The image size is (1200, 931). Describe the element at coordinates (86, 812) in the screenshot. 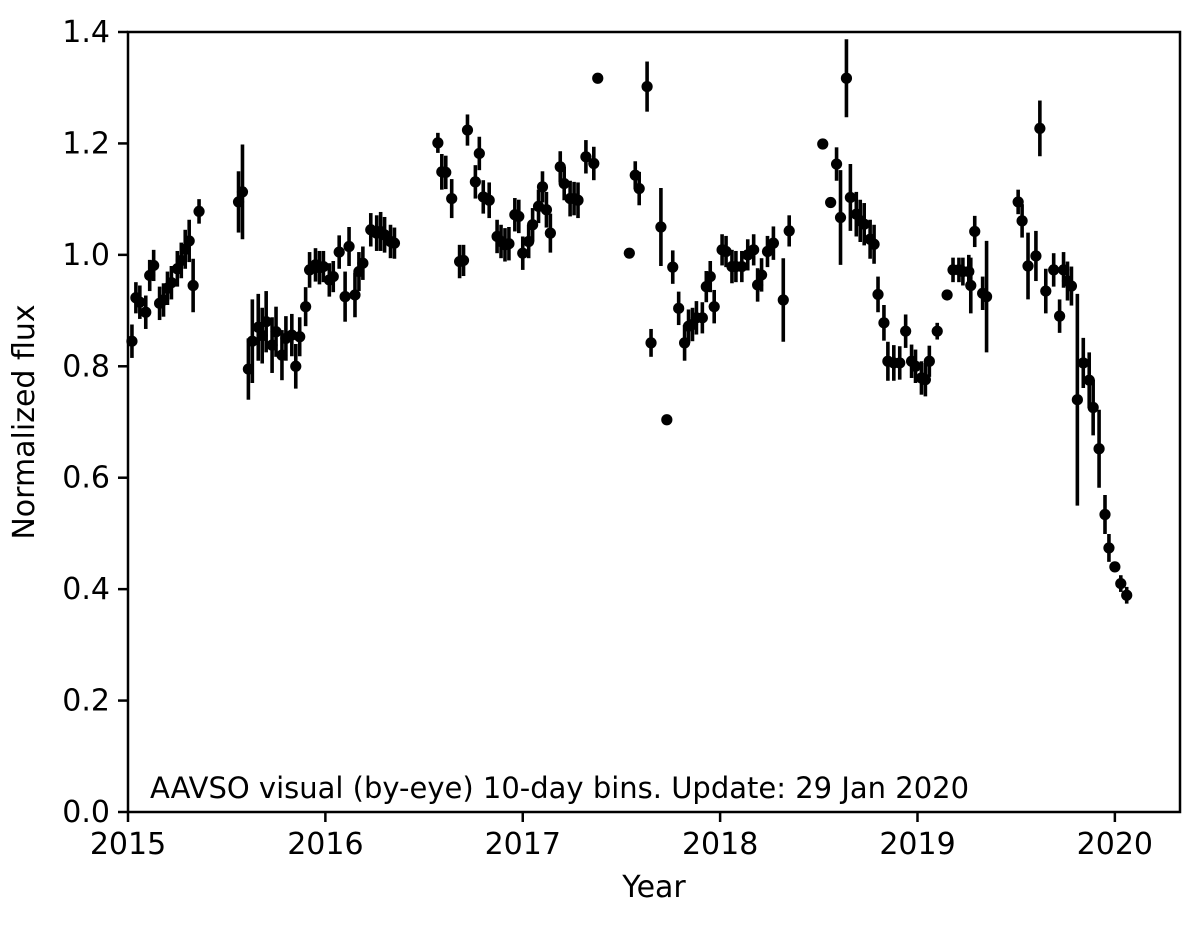

I see `y-tick-label: 0.0` at that location.